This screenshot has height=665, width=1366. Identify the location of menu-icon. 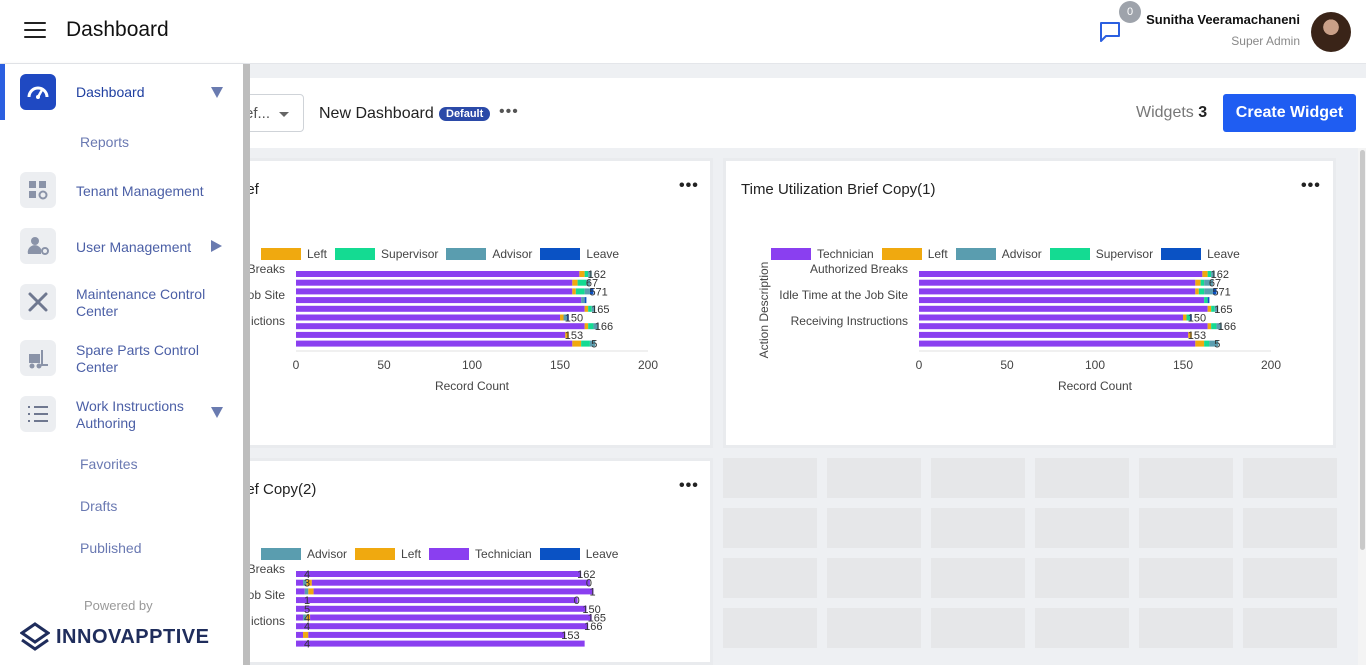
(35, 31).